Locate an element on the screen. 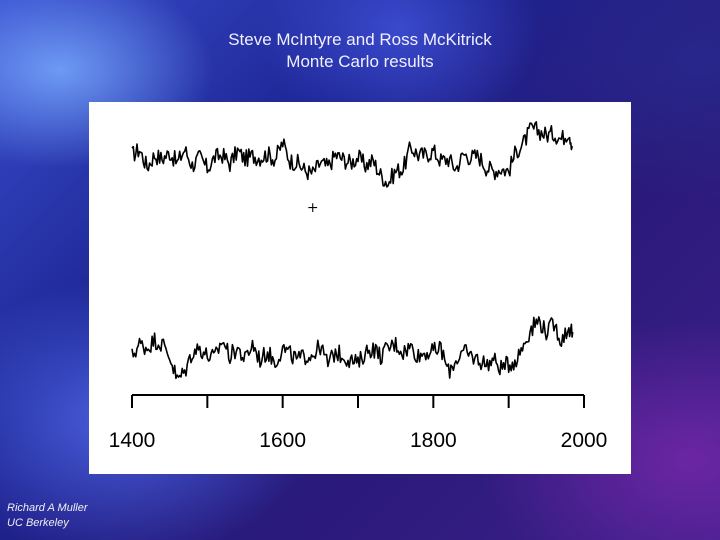 This screenshot has width=720, height=540. slide-title-line-1: Steve McIntyre and Ross McKitrick is located at coordinates (360, 39).